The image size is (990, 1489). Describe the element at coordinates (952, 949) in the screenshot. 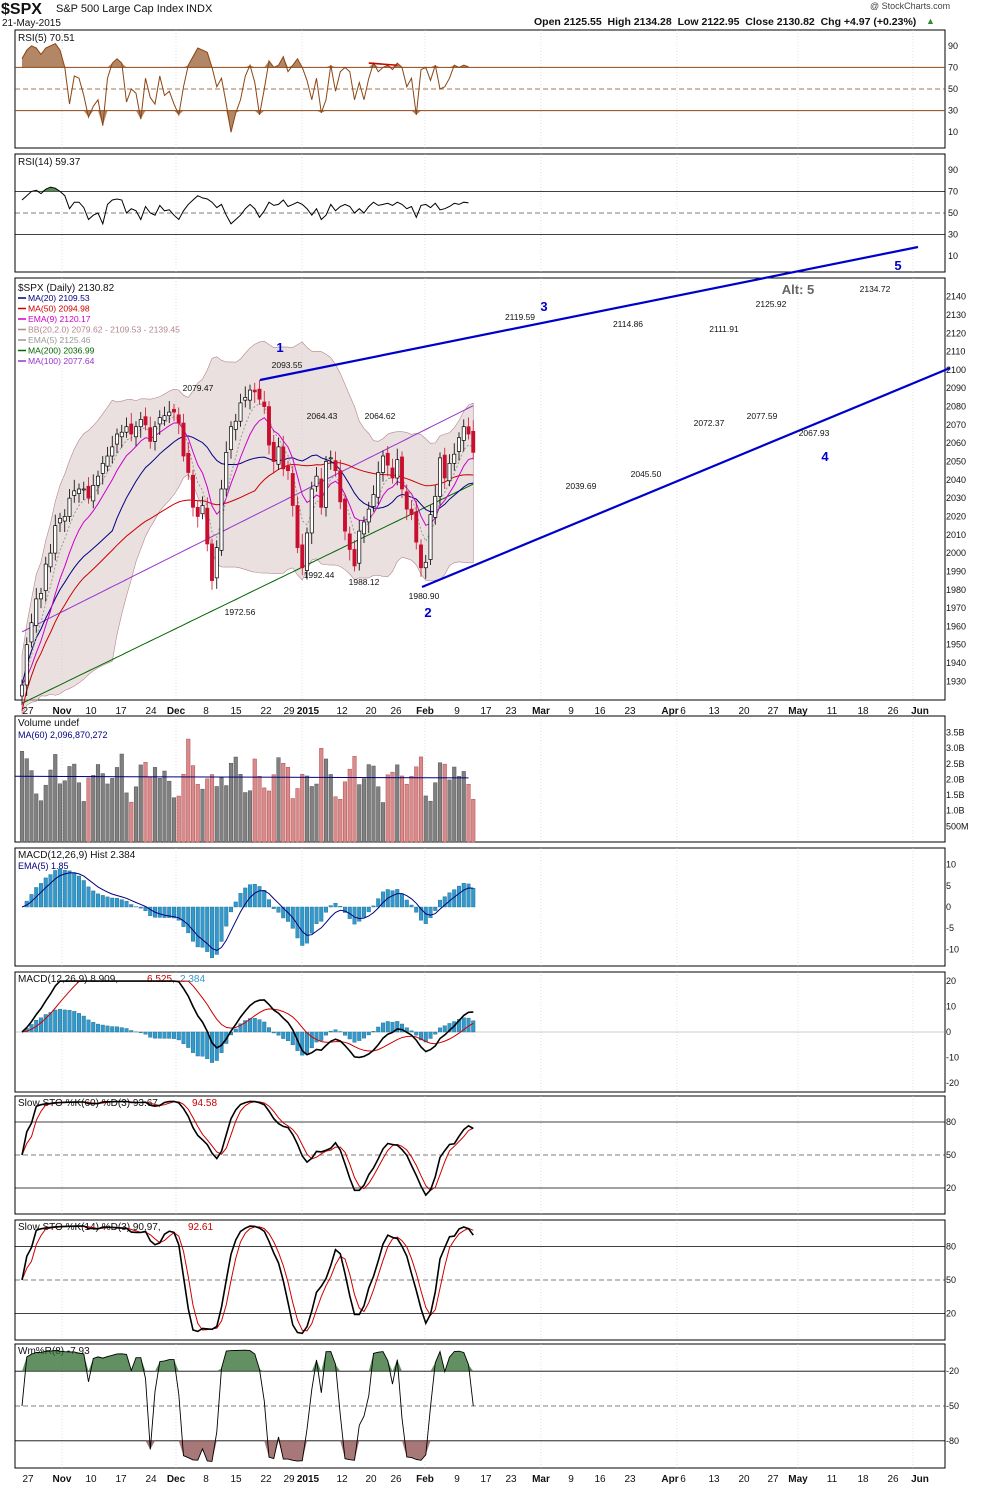

I see `macd-hist-tick-label: -10` at that location.